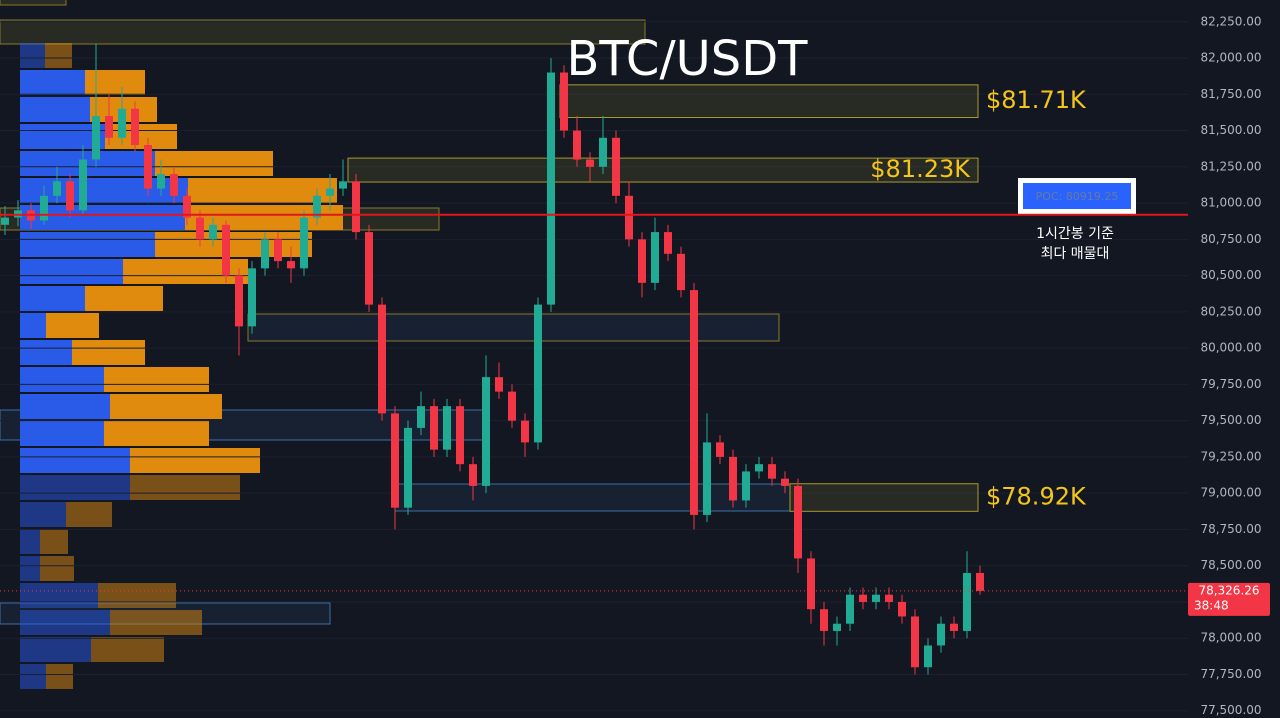 This screenshot has height=718, width=1280. Describe the element at coordinates (1230, 239) in the screenshot. I see `y-tick-label: 80,750.00` at that location.